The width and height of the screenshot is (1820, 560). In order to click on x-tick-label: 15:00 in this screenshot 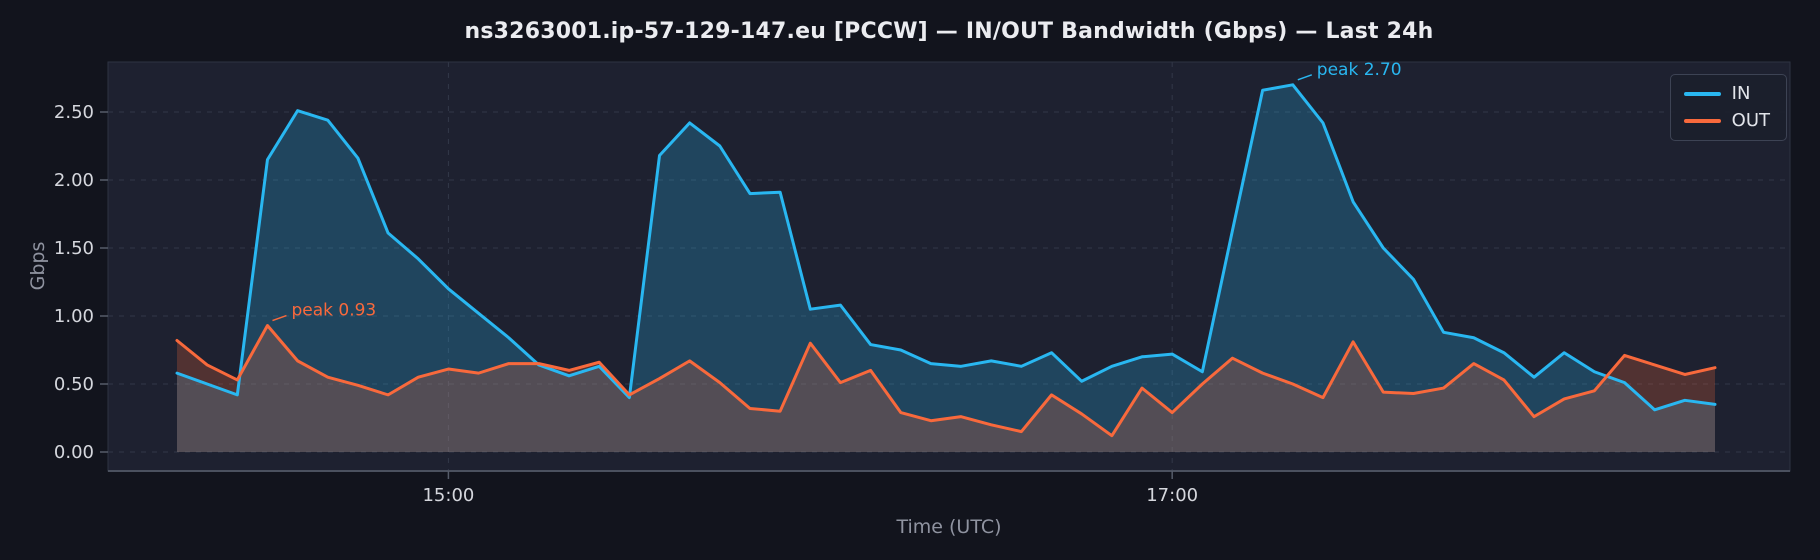, I will do `click(448, 495)`.